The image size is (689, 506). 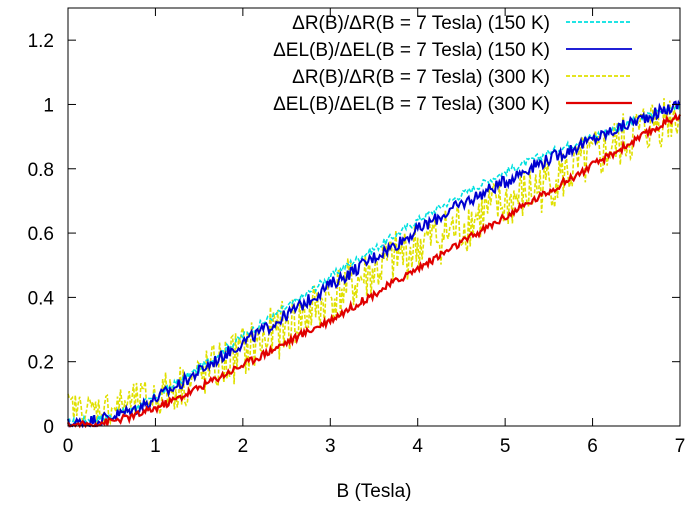 I want to click on y-tick-label: 0.6, so click(x=41, y=234).